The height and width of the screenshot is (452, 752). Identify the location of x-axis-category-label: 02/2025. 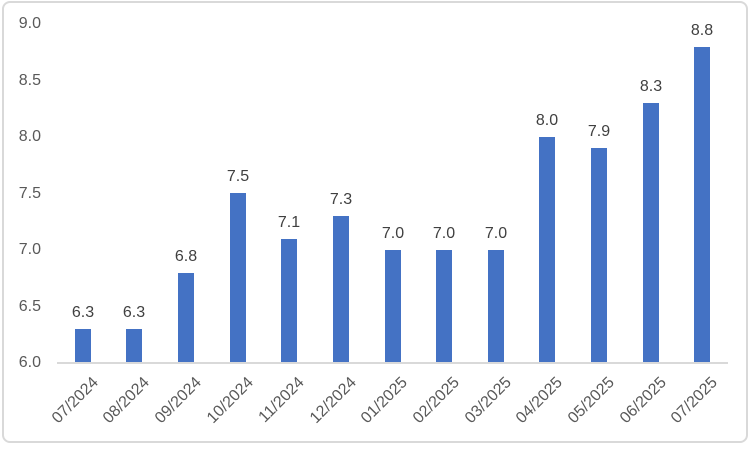
(437, 400).